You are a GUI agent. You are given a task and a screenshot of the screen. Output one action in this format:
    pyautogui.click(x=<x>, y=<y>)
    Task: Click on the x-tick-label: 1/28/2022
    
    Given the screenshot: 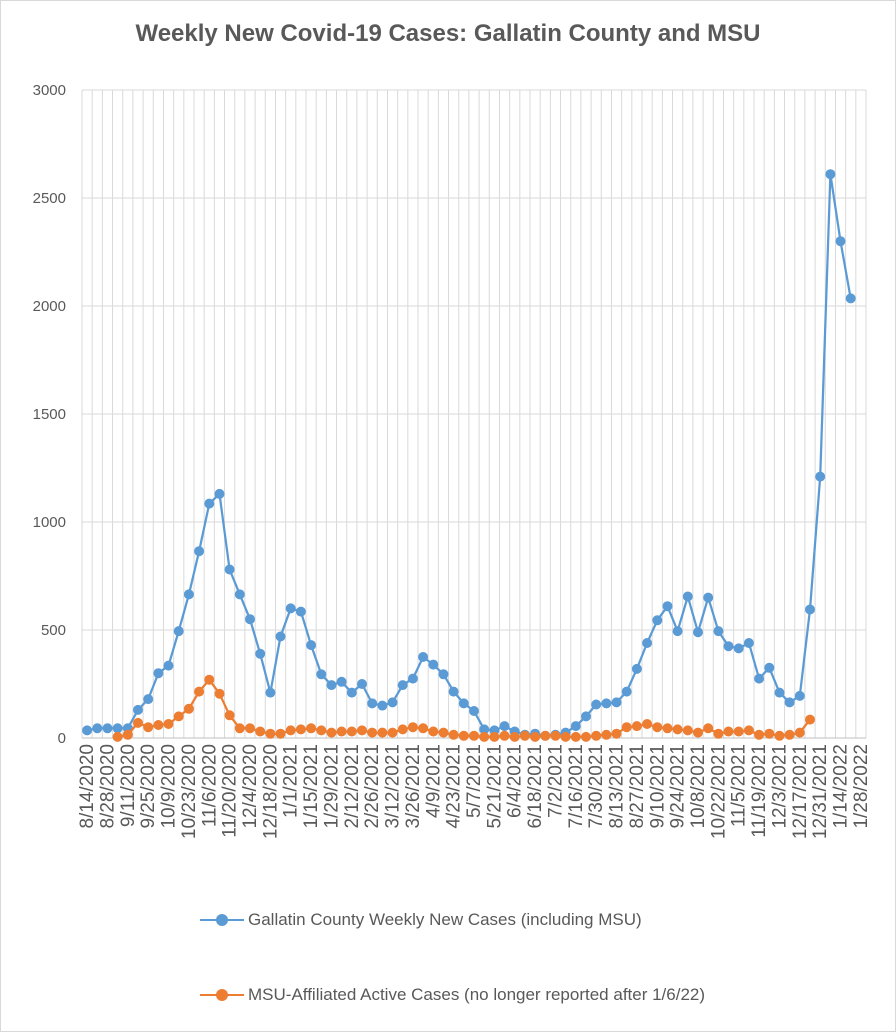 What is the action you would take?
    pyautogui.click(x=861, y=786)
    